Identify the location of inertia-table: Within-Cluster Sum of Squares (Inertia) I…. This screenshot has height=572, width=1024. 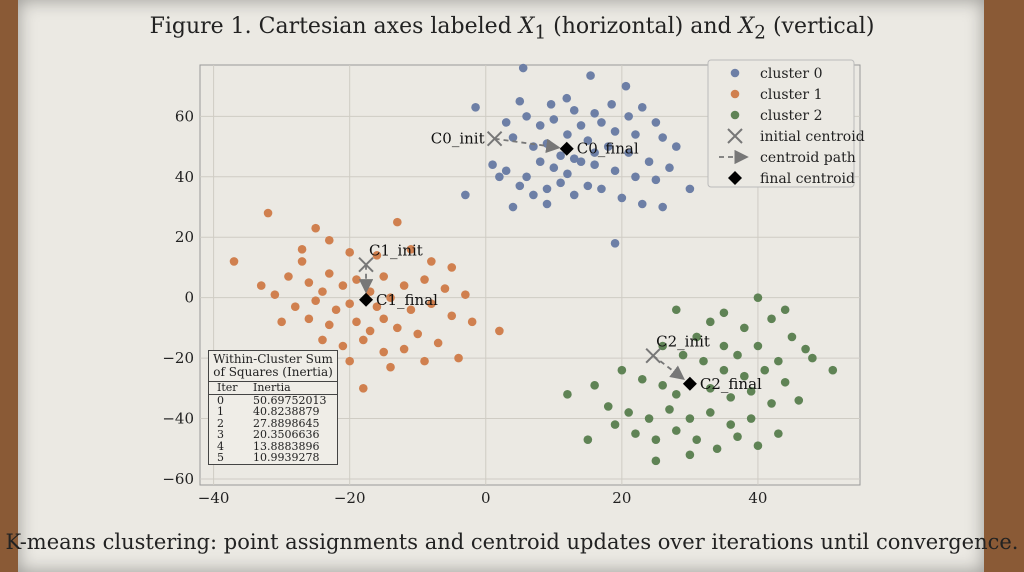
(273, 407).